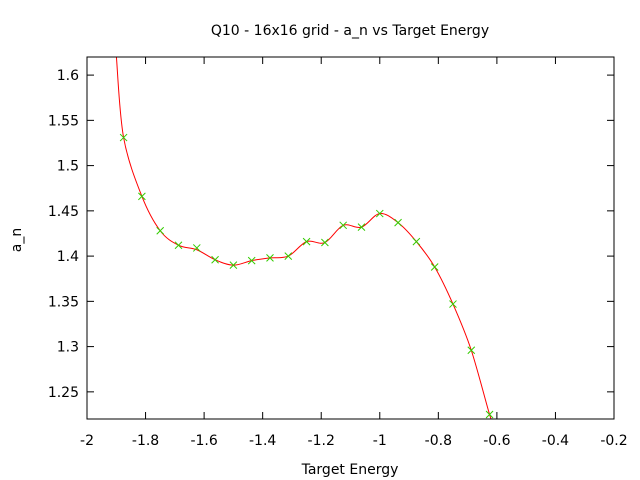 The width and height of the screenshot is (640, 480). What do you see at coordinates (203, 441) in the screenshot?
I see `x-tick-label: -1.6` at bounding box center [203, 441].